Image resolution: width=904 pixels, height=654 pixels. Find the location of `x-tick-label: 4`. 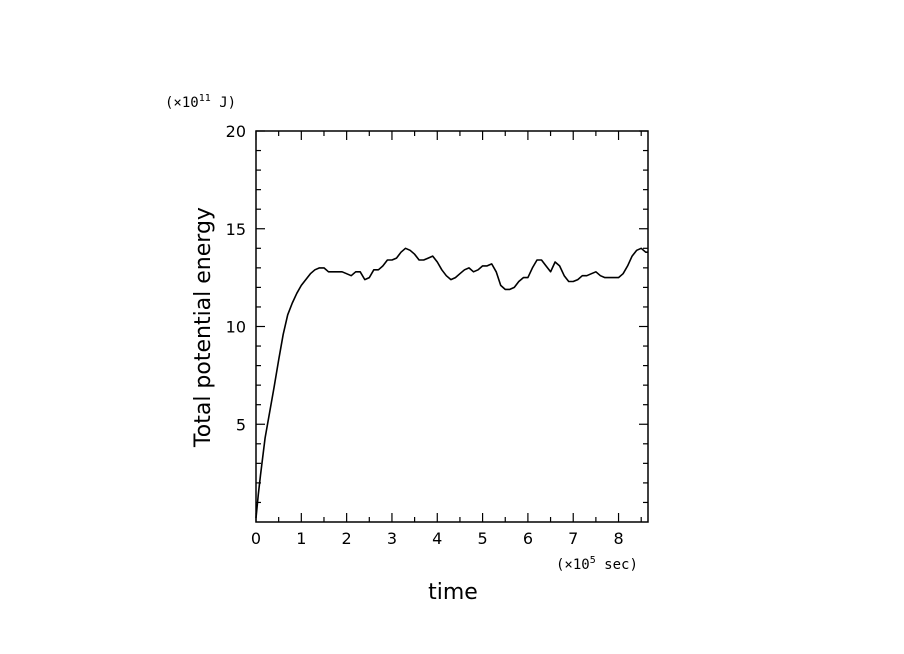

x-tick-label: 4 is located at coordinates (437, 538).